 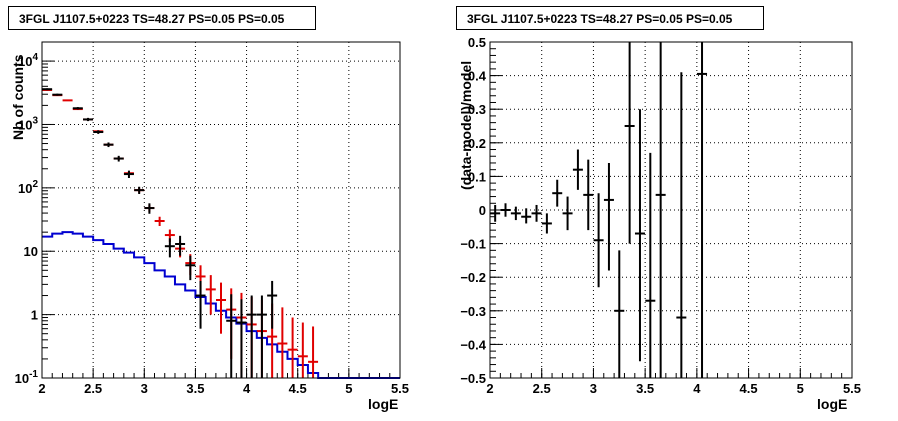 What do you see at coordinates (473, 344) in the screenshot?
I see `right-y-tick-label: −0.4` at bounding box center [473, 344].